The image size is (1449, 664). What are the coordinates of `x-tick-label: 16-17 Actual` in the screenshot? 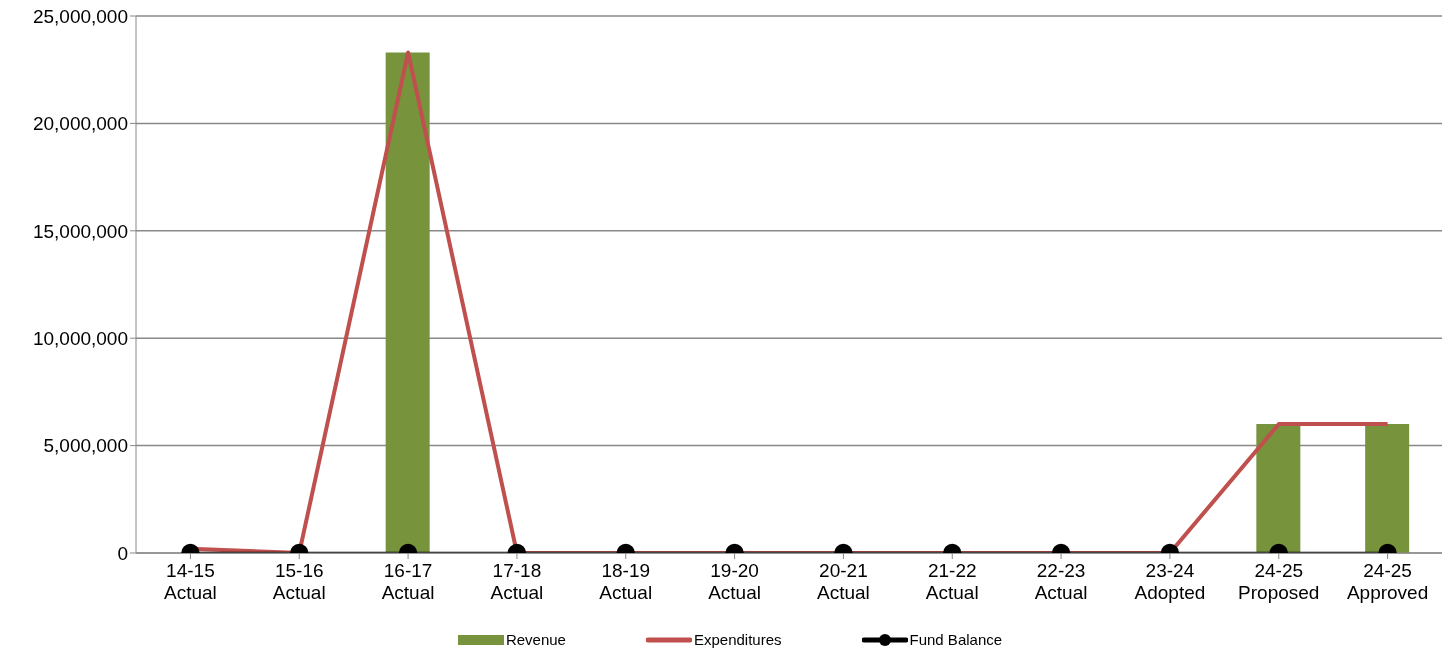 It's located at (408, 581).